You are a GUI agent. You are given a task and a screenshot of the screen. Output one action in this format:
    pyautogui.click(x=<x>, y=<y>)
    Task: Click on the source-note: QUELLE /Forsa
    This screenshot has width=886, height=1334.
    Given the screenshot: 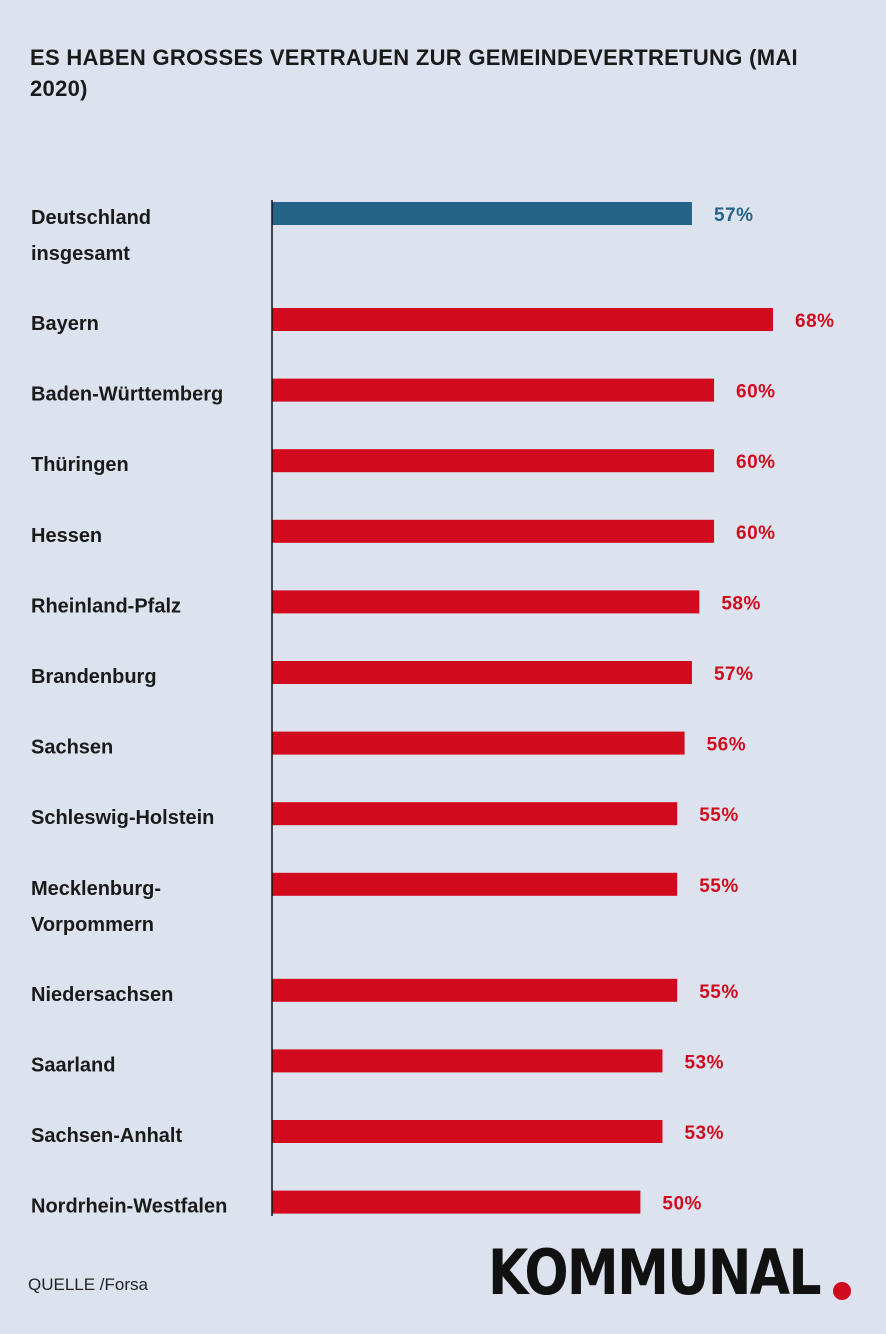 What is the action you would take?
    pyautogui.click(x=88, y=1284)
    